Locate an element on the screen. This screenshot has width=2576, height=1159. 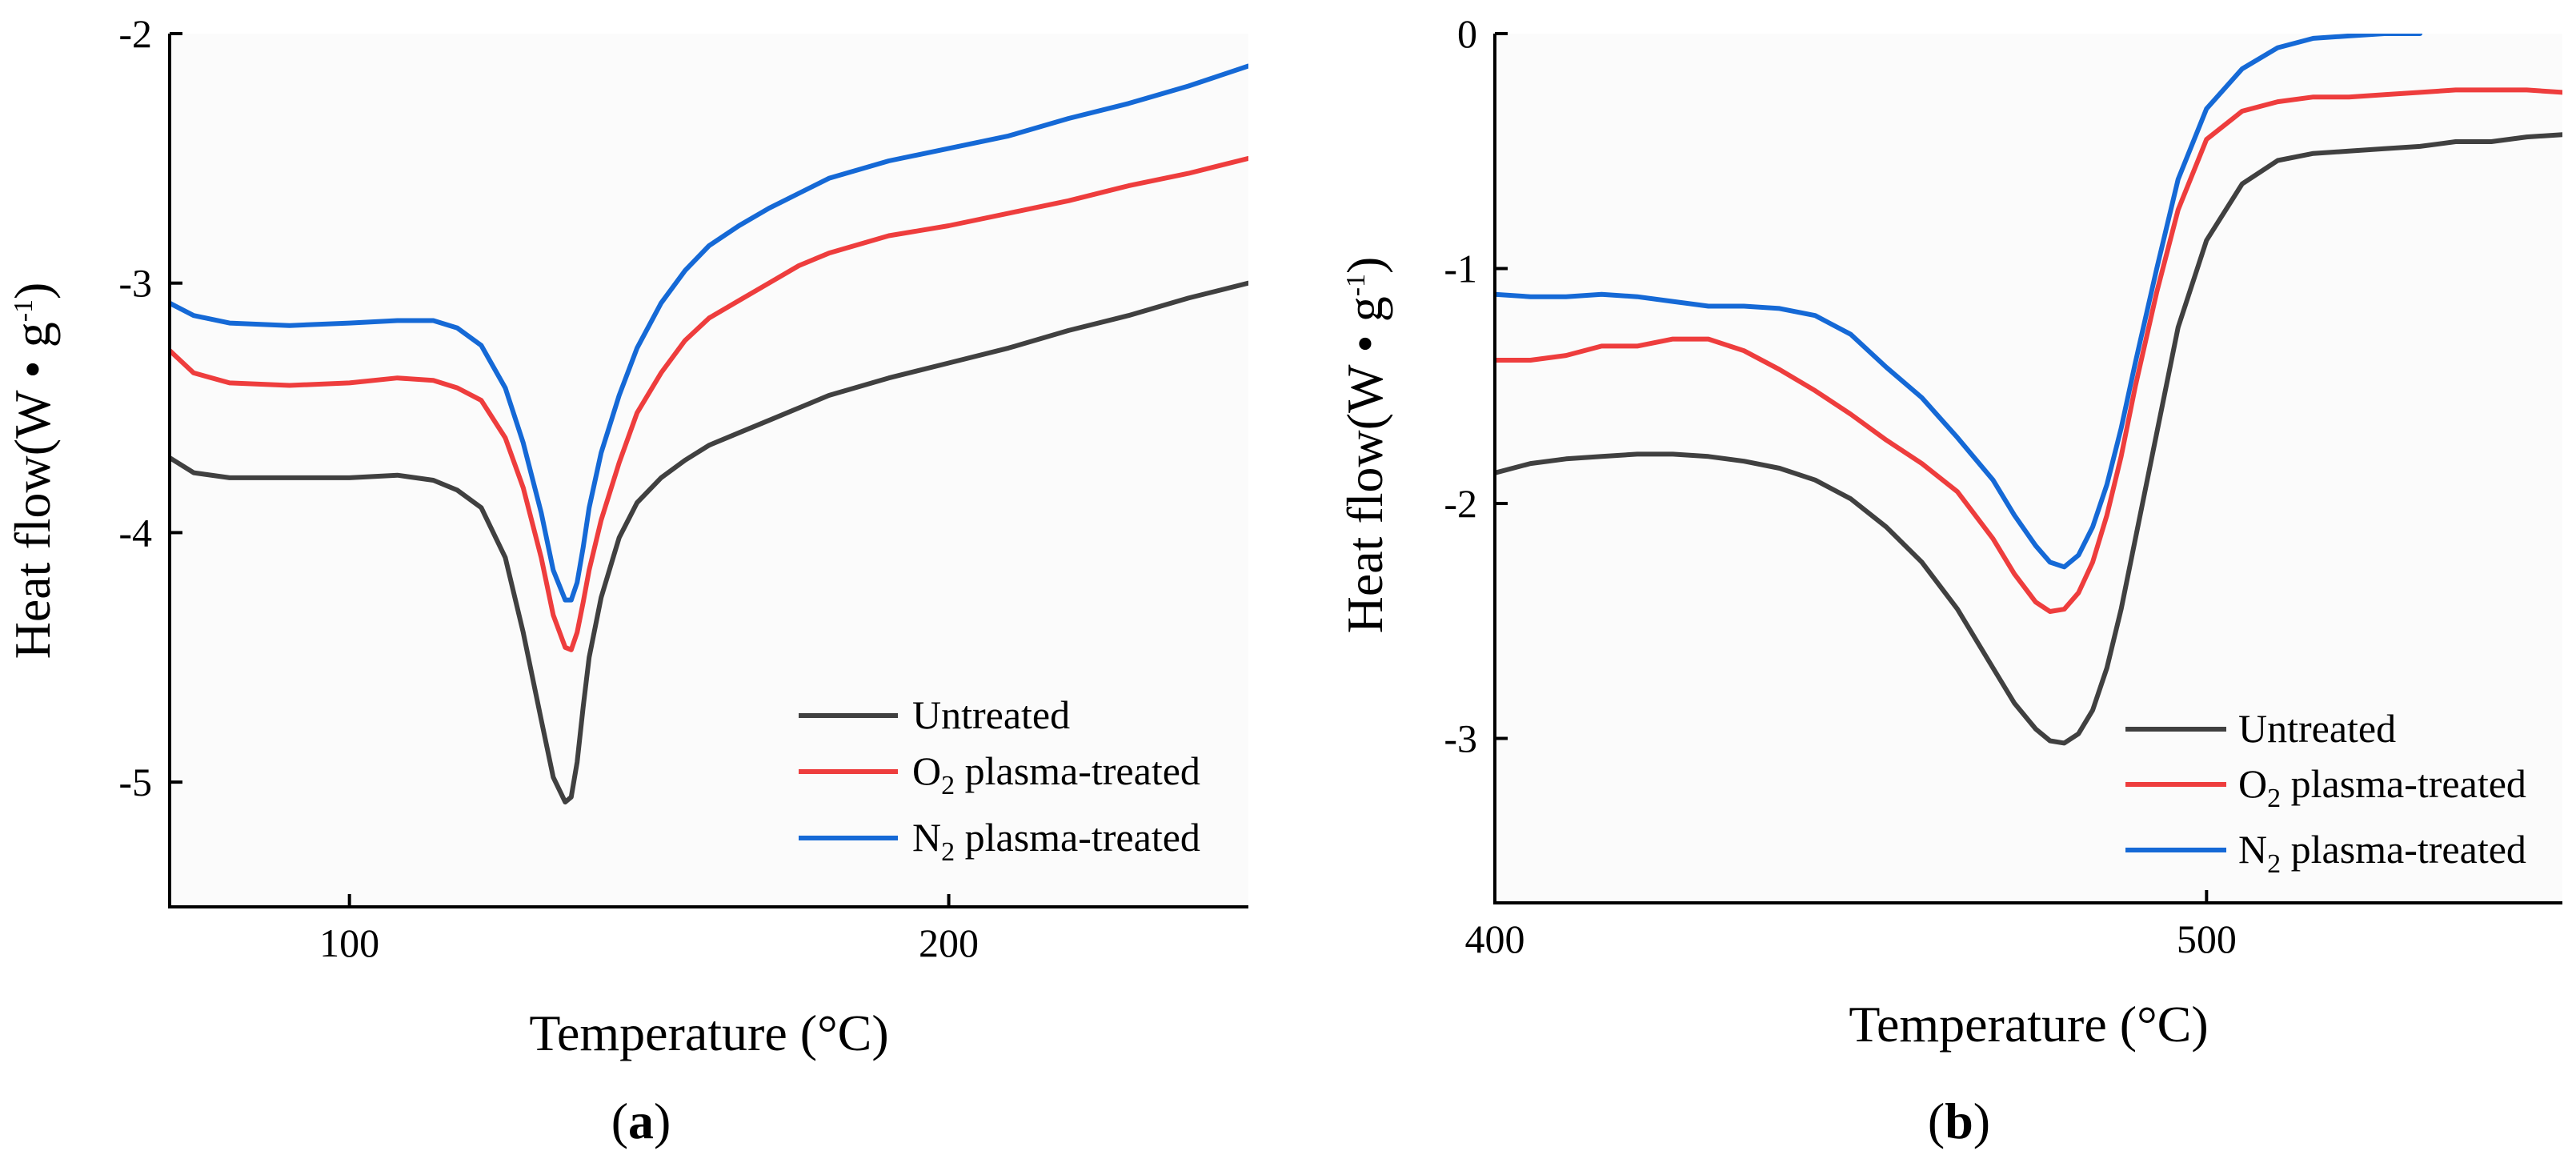
y-tick-label: 0 is located at coordinates (1467, 33).